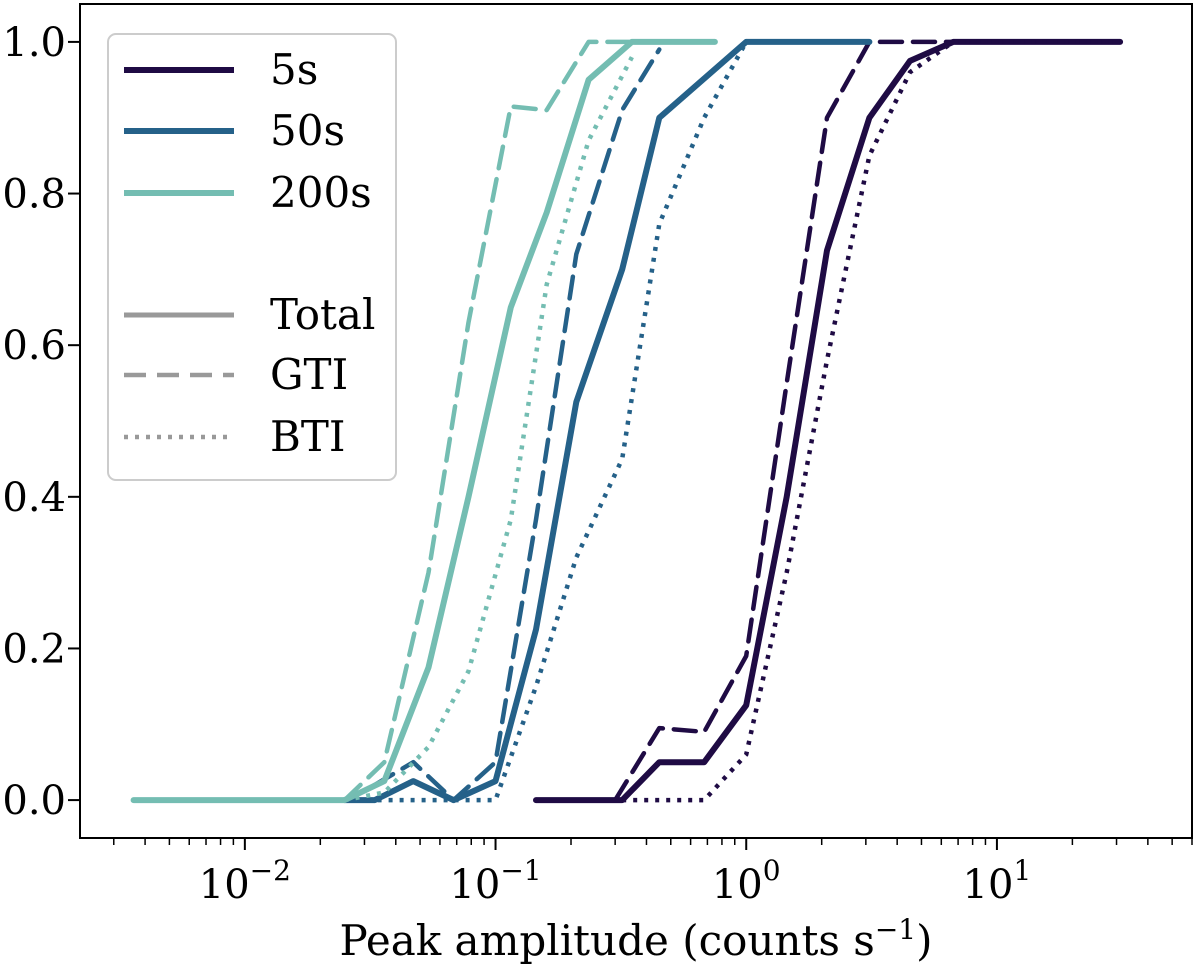 This screenshot has height=970, width=1200. I want to click on legend-label-dashed: GTI, so click(309, 374).